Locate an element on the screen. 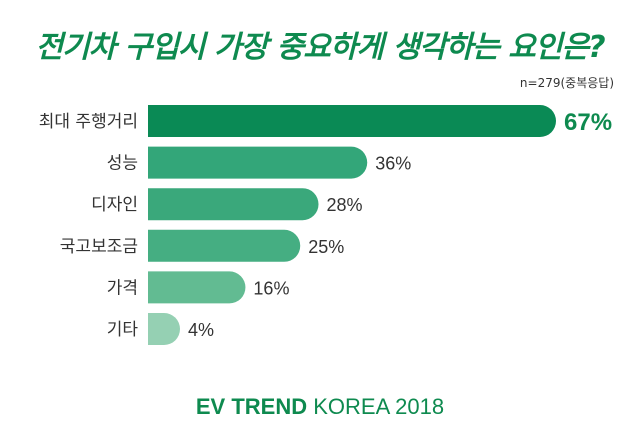 The image size is (640, 432). value-label: 16% is located at coordinates (271, 288).